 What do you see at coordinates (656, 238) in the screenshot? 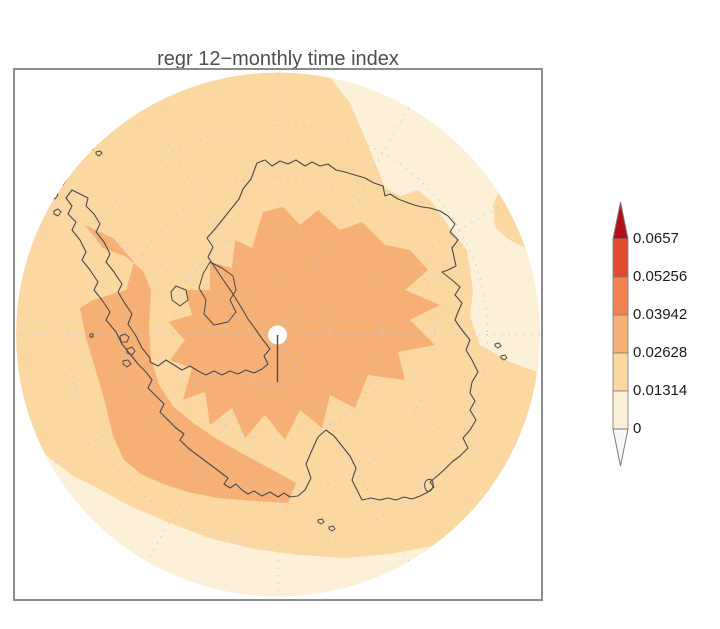
I see `colorbar-tick-label: 0.0657` at bounding box center [656, 238].